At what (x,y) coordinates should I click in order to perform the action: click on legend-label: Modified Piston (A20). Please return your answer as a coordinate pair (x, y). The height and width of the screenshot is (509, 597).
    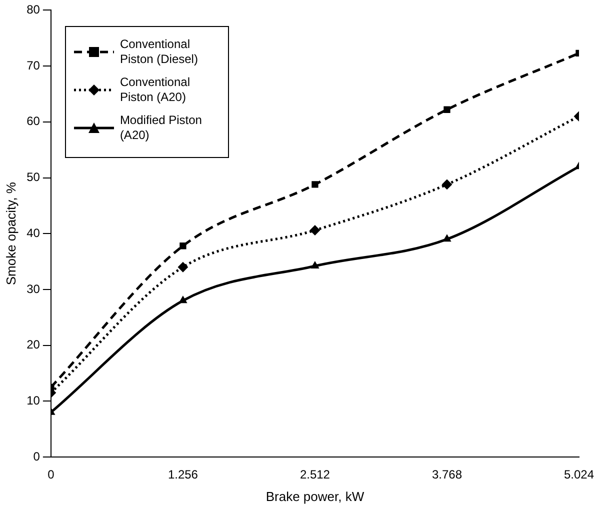
    Looking at the image, I should click on (161, 128).